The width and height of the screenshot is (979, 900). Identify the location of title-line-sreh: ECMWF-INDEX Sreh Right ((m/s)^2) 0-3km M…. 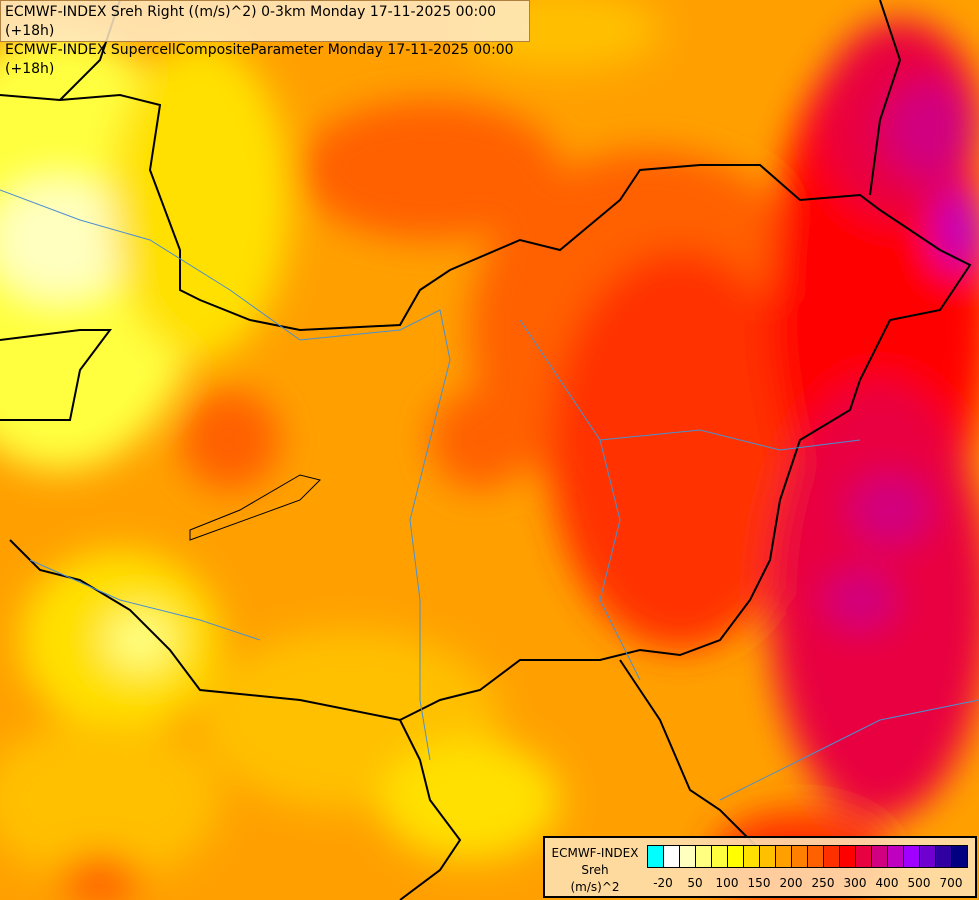
(251, 21).